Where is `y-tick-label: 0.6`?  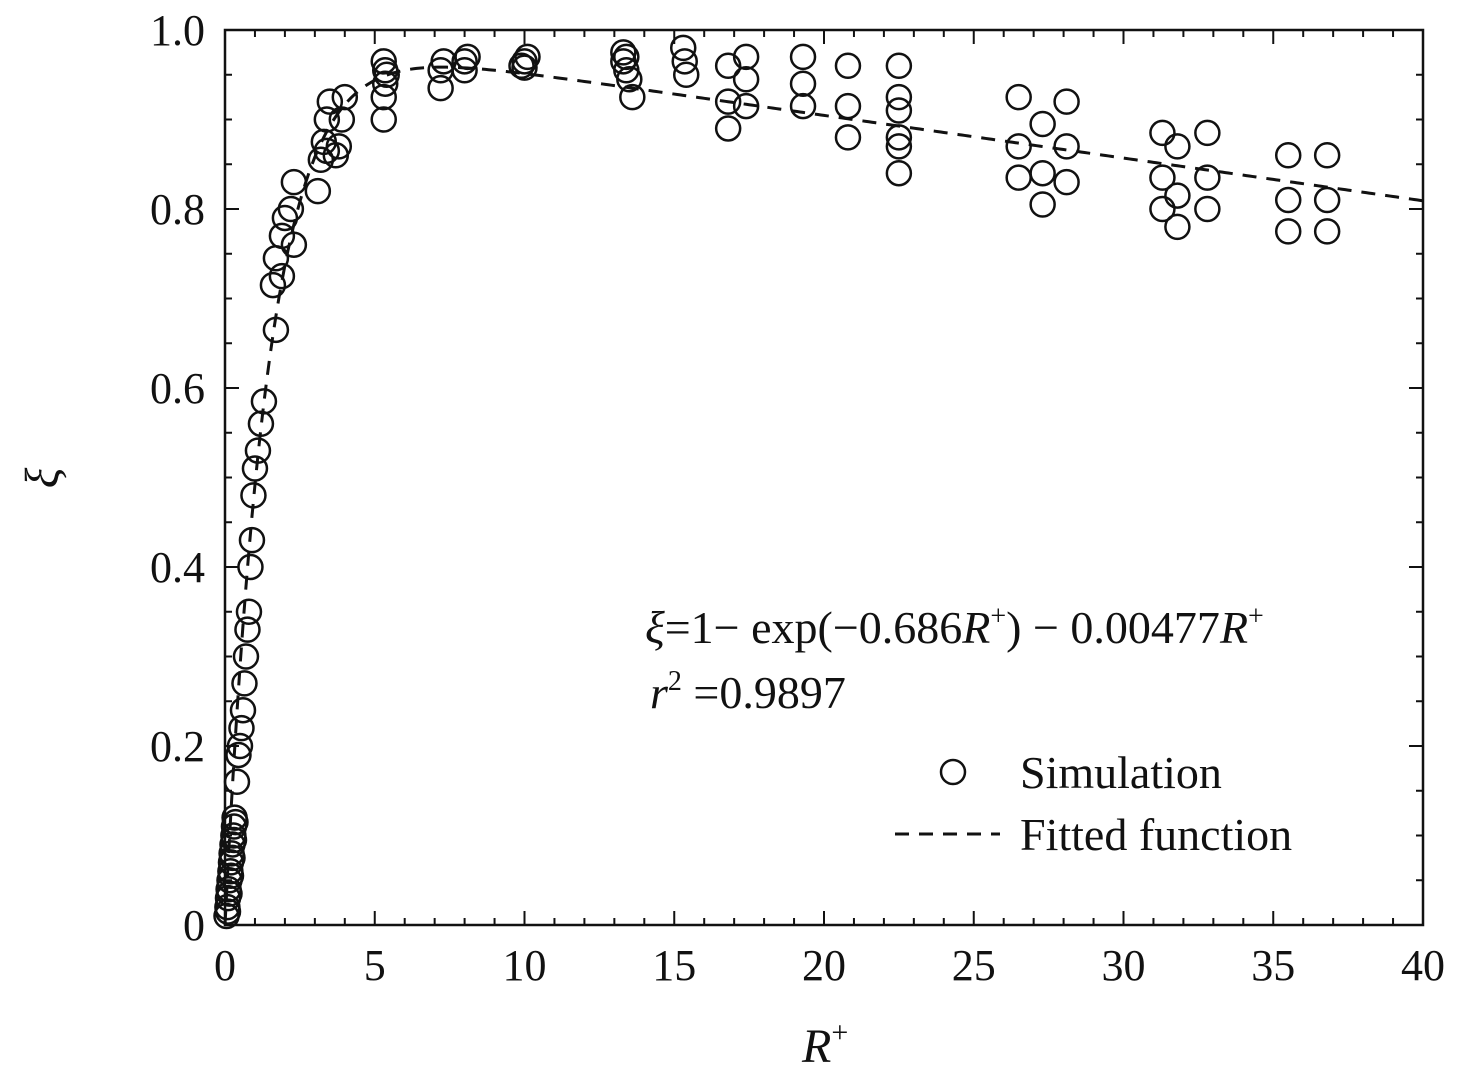
y-tick-label: 0.6 is located at coordinates (177, 388).